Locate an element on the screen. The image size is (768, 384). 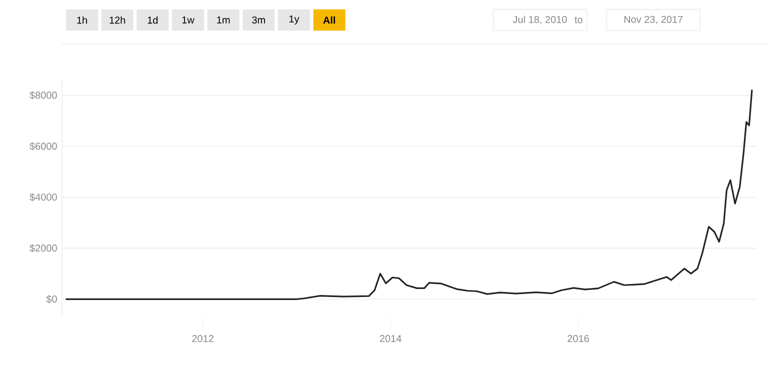
y-tick-label: $8000 is located at coordinates (43, 95).